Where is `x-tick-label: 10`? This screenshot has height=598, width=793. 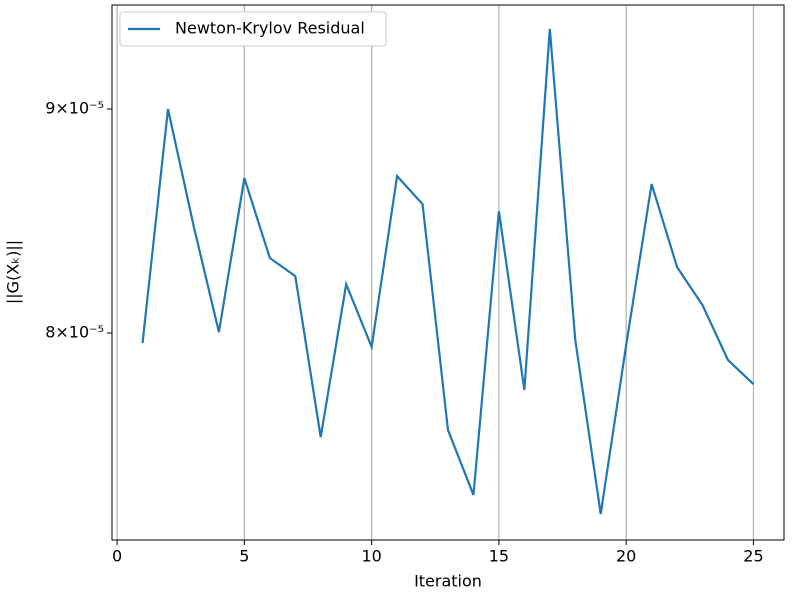
x-tick-label: 10 is located at coordinates (371, 556).